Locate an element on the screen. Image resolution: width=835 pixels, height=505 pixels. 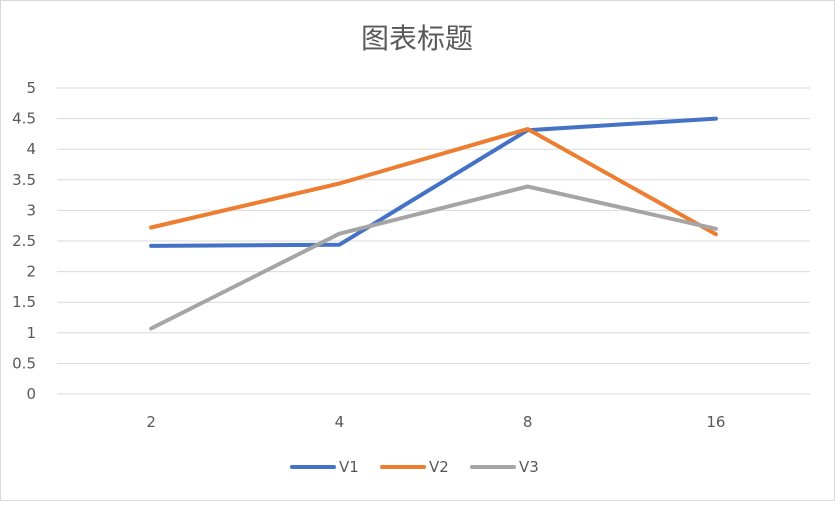
y-tick-label: 4.5 is located at coordinates (24, 119).